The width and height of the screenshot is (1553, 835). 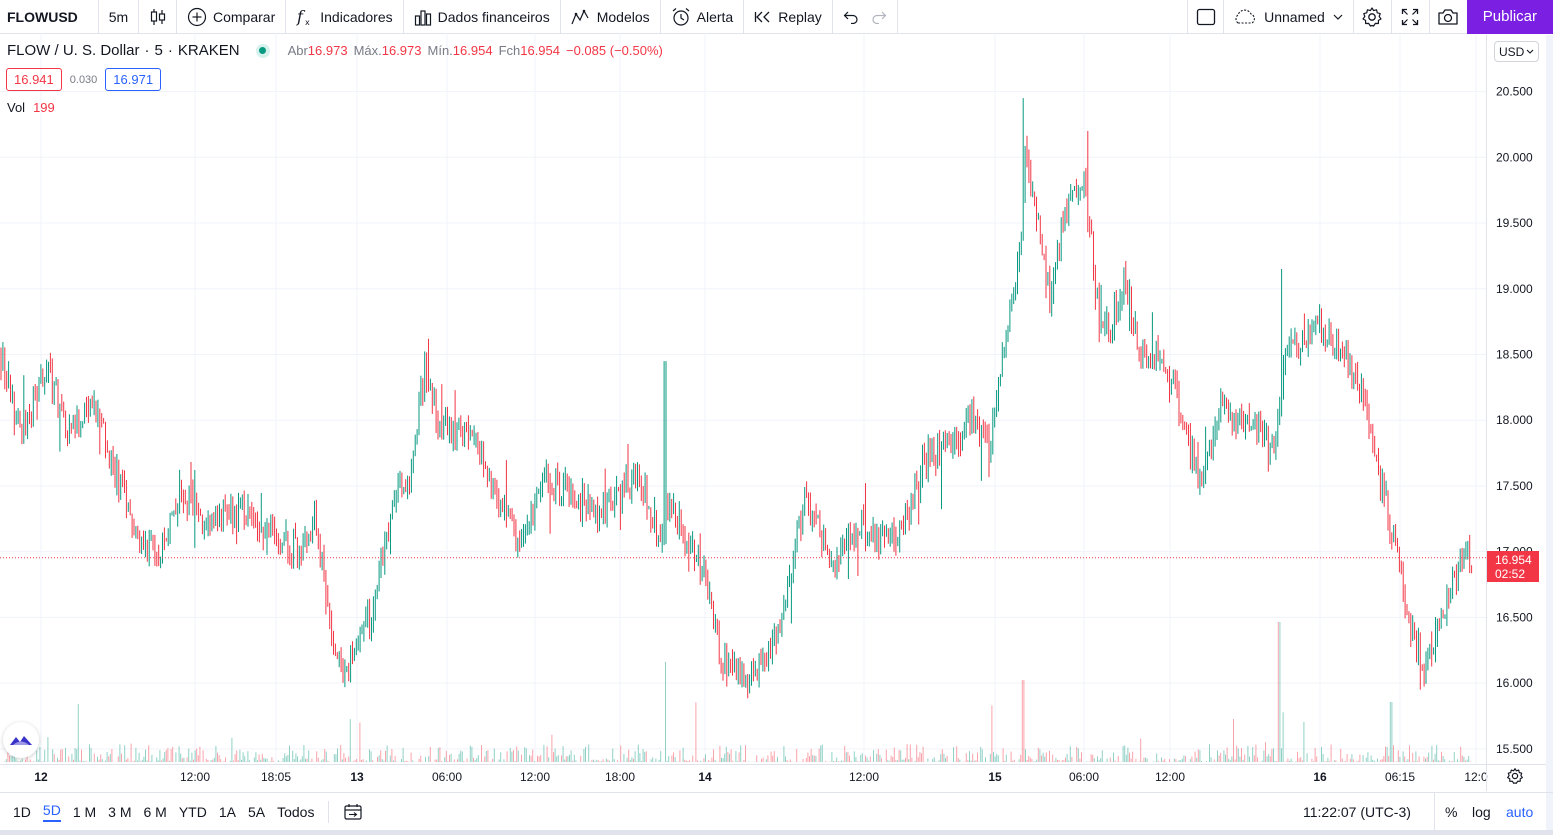 I want to click on fullscreen-button, so click(x=1409, y=17).